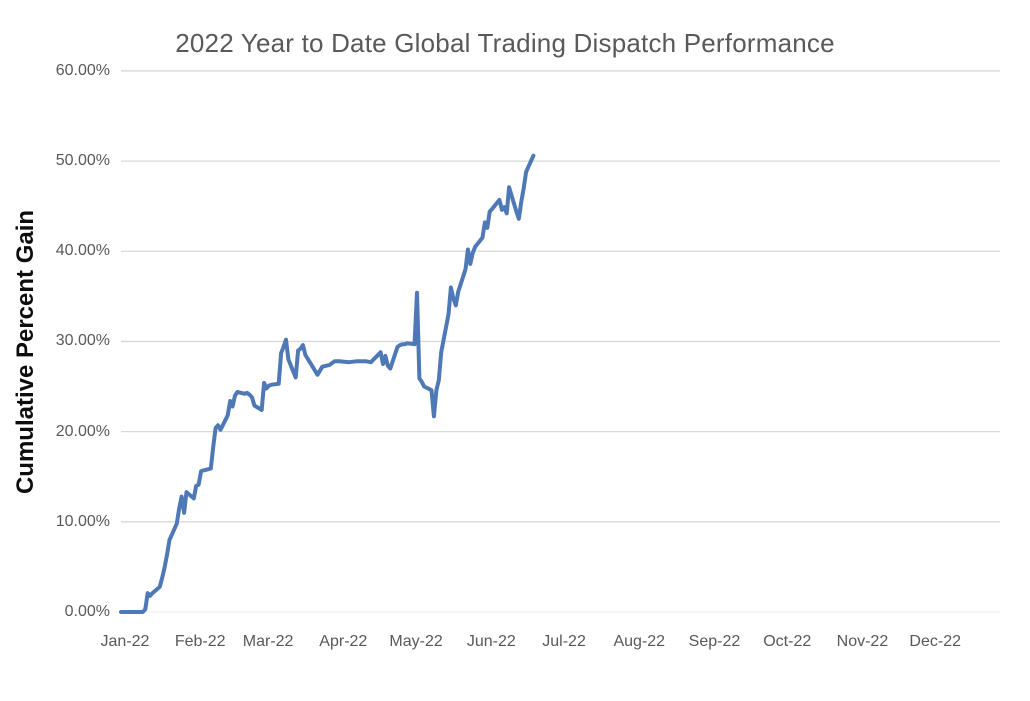 The width and height of the screenshot is (1030, 701). What do you see at coordinates (416, 641) in the screenshot?
I see `x-tick-label: May-22` at bounding box center [416, 641].